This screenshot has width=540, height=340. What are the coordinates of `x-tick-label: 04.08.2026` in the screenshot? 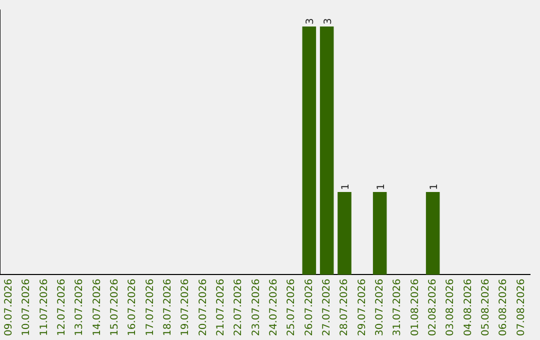 It's located at (468, 307).